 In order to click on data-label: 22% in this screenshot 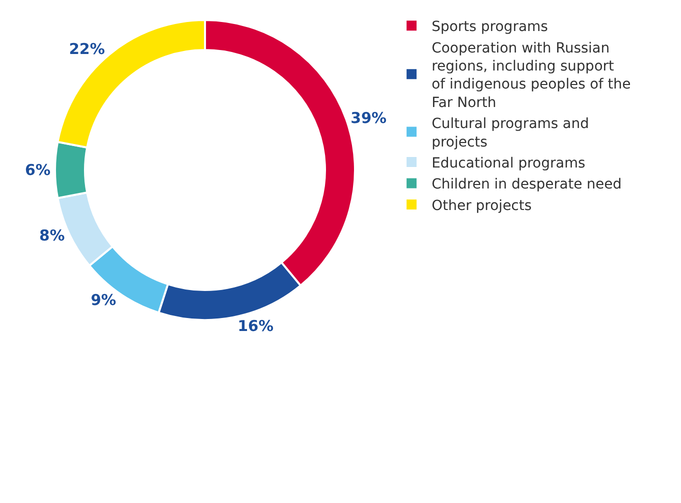, I will do `click(86, 49)`.